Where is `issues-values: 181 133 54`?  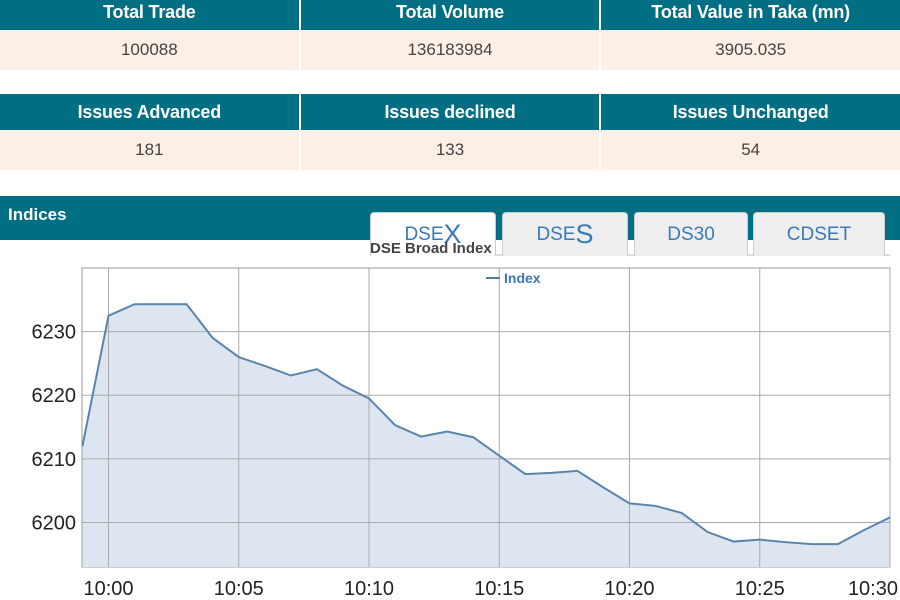
issues-values: 181 133 54 is located at coordinates (450, 150).